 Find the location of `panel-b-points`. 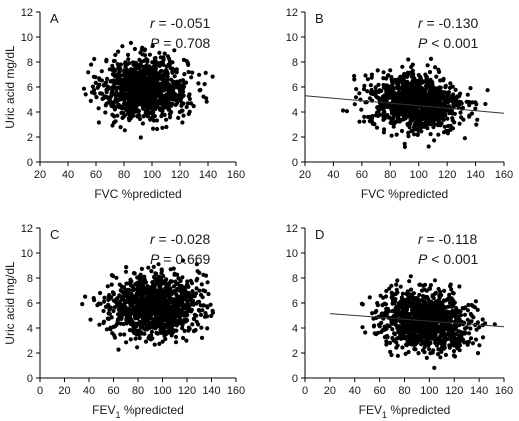

panel-b-points is located at coordinates (415, 102).